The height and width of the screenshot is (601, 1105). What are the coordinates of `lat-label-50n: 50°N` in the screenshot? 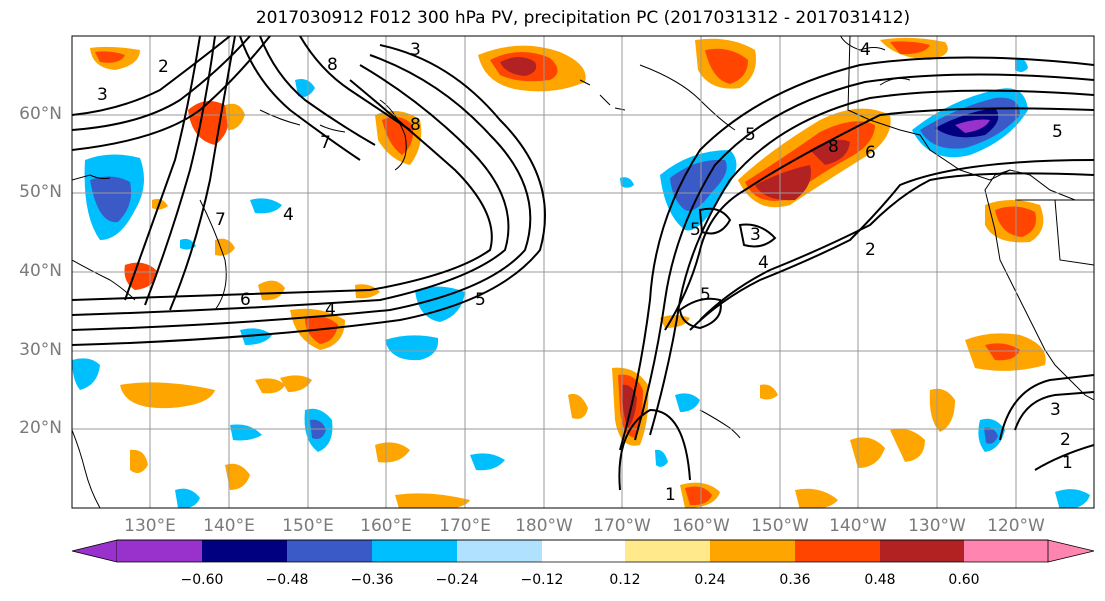 It's located at (40, 192).